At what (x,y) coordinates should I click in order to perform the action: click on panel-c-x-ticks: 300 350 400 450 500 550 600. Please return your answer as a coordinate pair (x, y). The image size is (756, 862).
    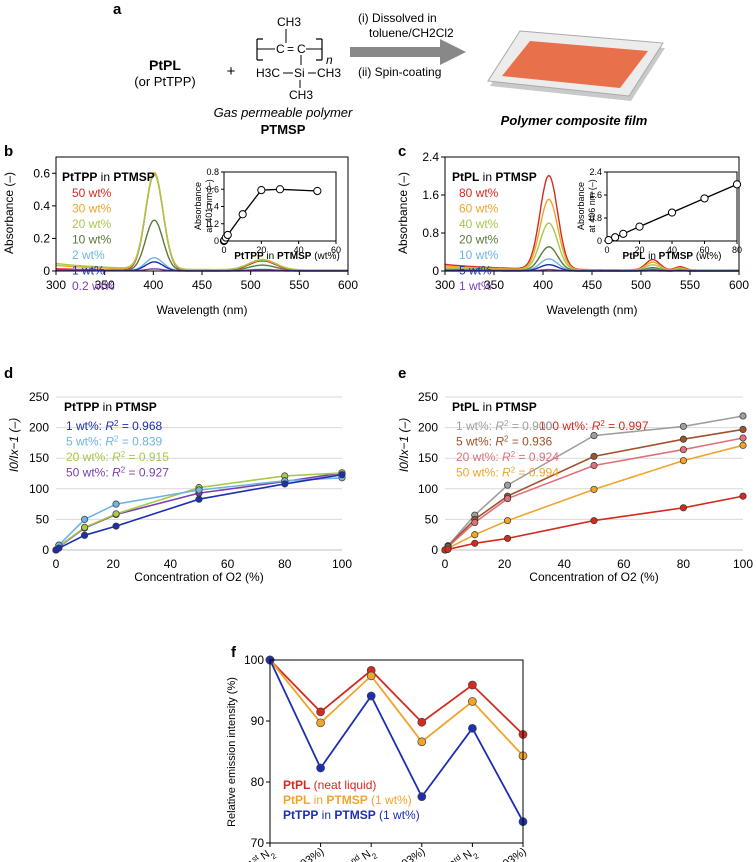
    Looking at the image, I should click on (592, 281).